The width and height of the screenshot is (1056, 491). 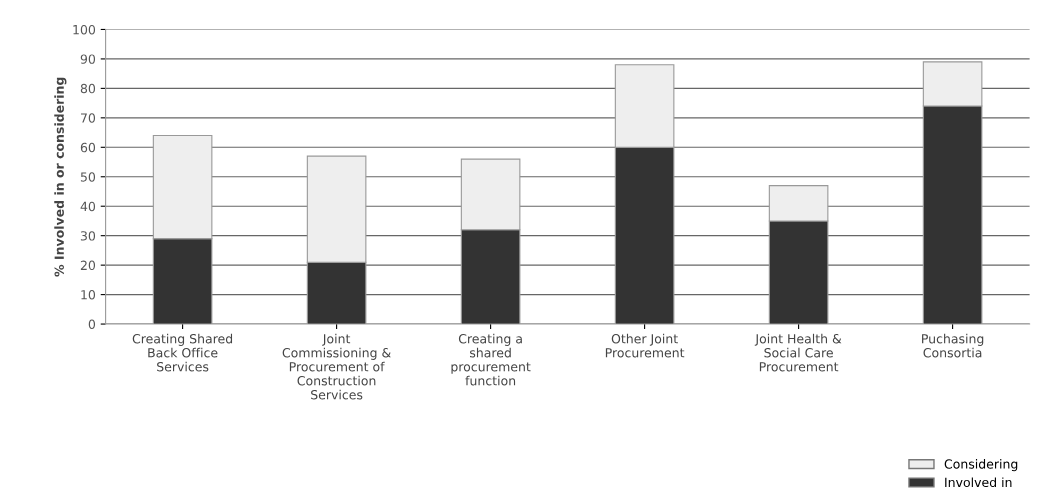 What do you see at coordinates (88, 177) in the screenshot?
I see `y-tick-label: 50` at bounding box center [88, 177].